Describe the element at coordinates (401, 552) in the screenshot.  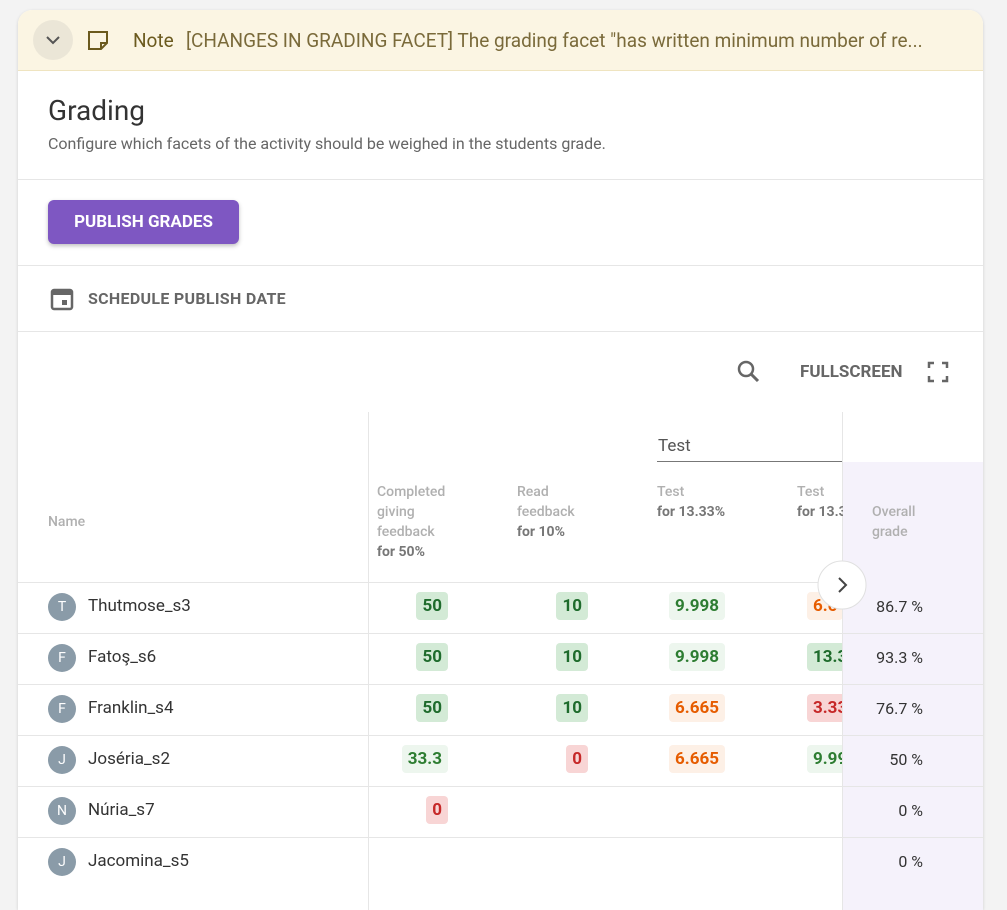
I see `column-weight: for 50%` at that location.